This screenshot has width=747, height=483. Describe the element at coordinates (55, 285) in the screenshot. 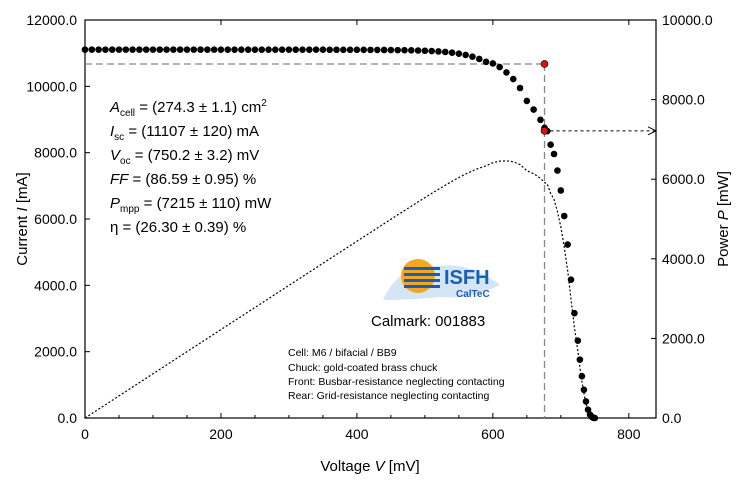

I see `y-tick-label: 4000.0` at that location.